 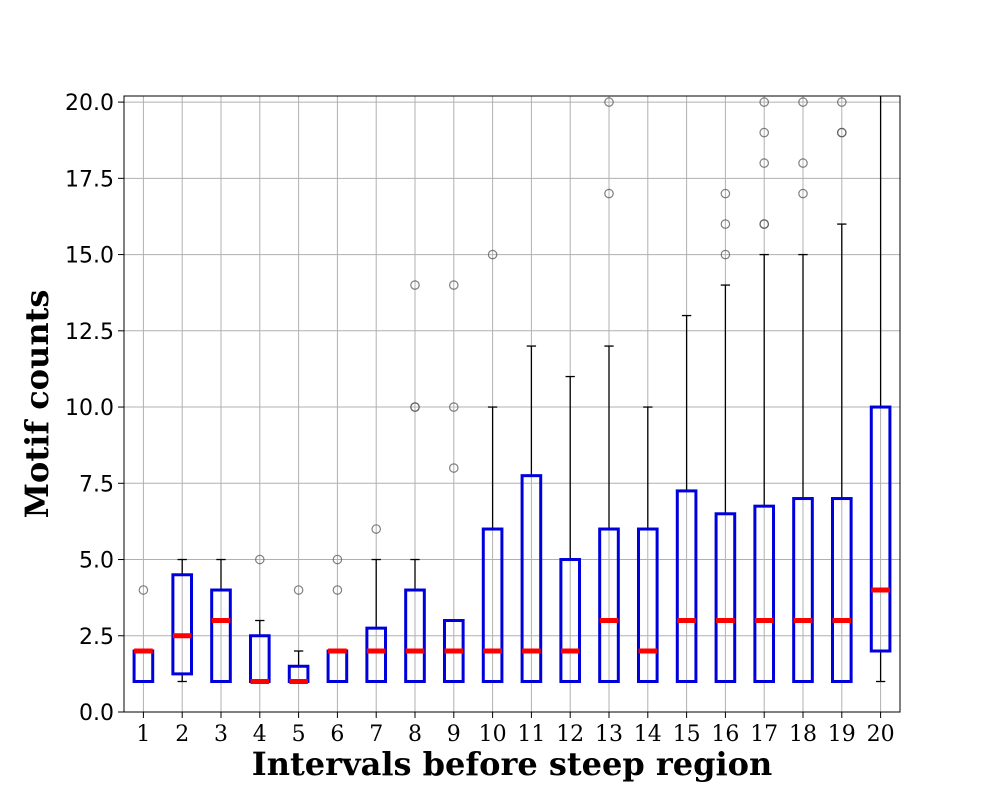 I want to click on y-axis-ticks: 0.0 2.5 5.0 7.5 10.0 12.5 15.0 17.5 20.0, so click(x=94, y=408).